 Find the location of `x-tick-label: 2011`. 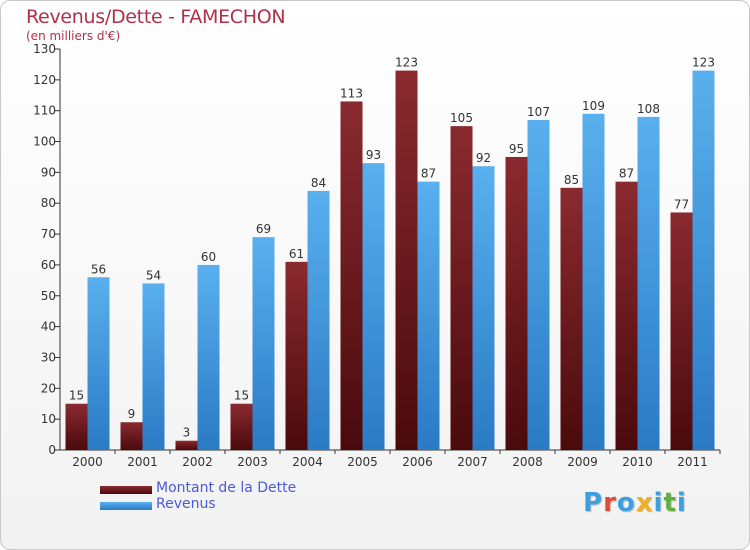

x-tick-label: 2011 is located at coordinates (692, 462).